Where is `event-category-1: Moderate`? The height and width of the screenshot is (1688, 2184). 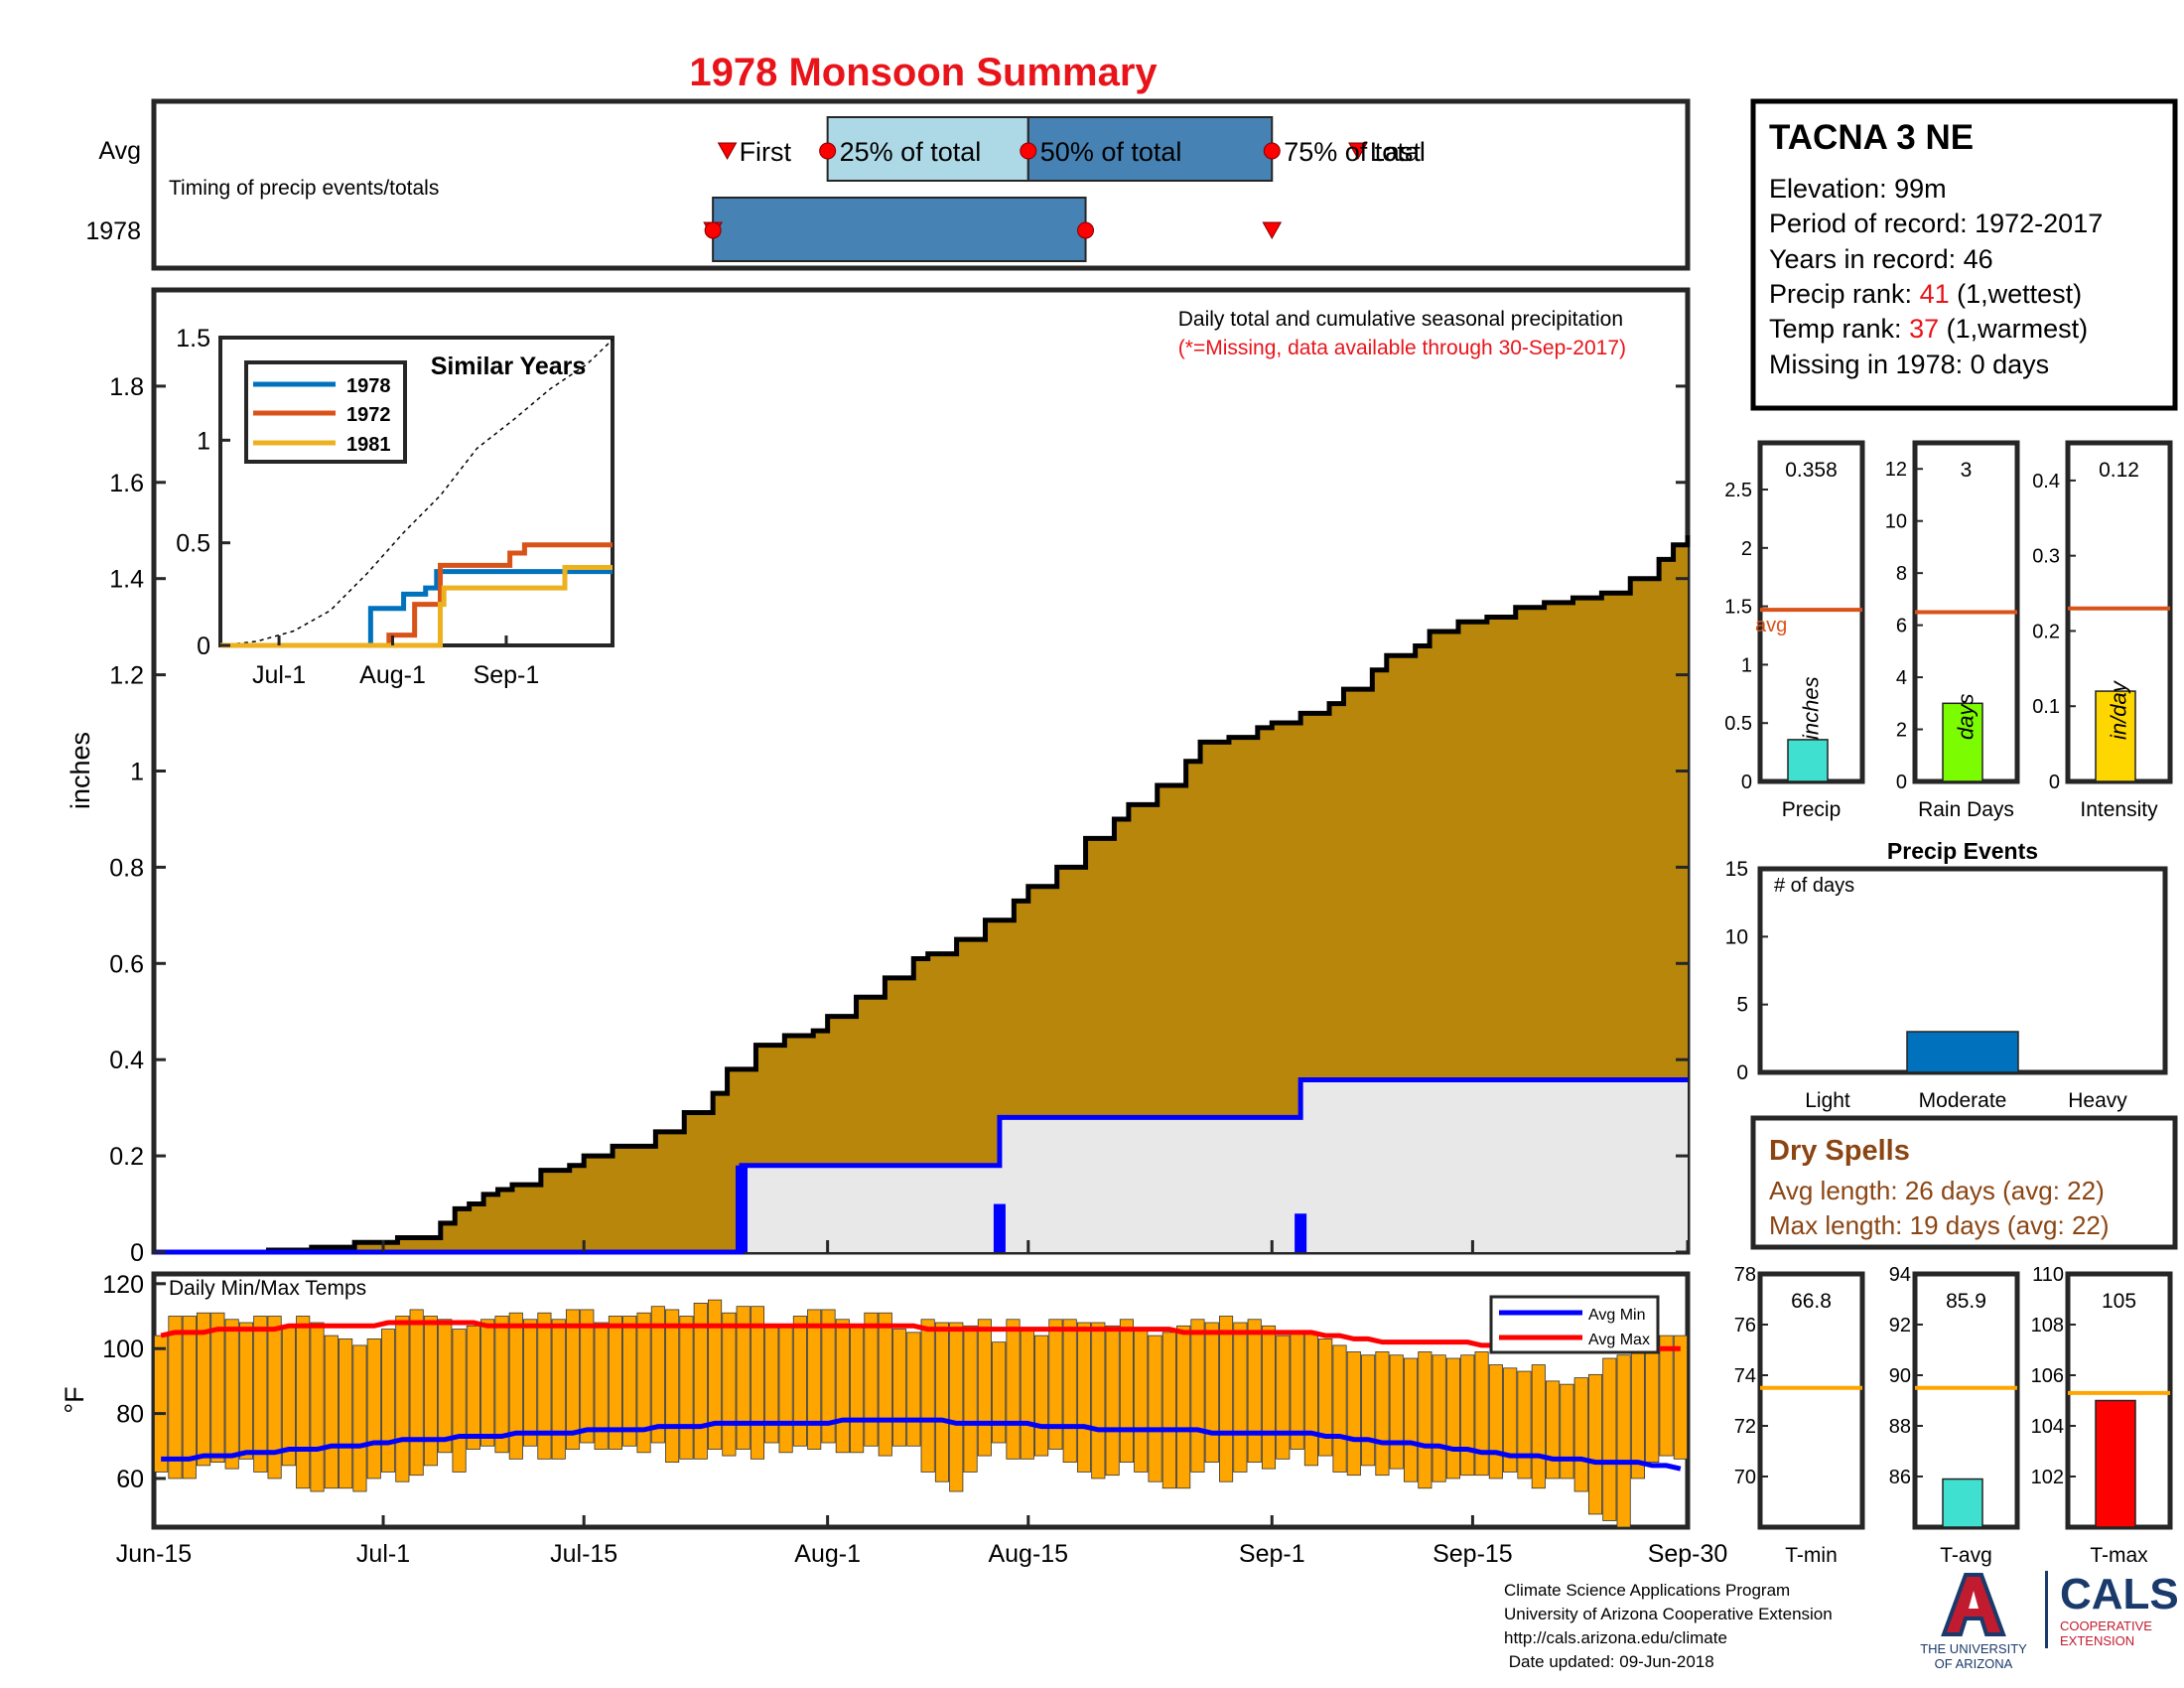 event-category-1: Moderate is located at coordinates (1963, 1100).